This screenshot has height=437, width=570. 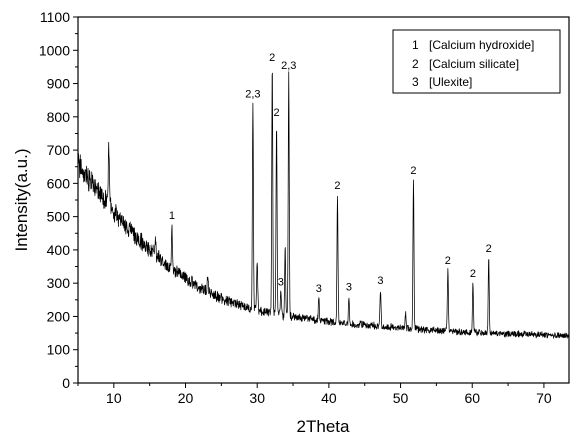 I want to click on x-axis: 10 20 30 40 50 60 70, so click(x=314, y=394).